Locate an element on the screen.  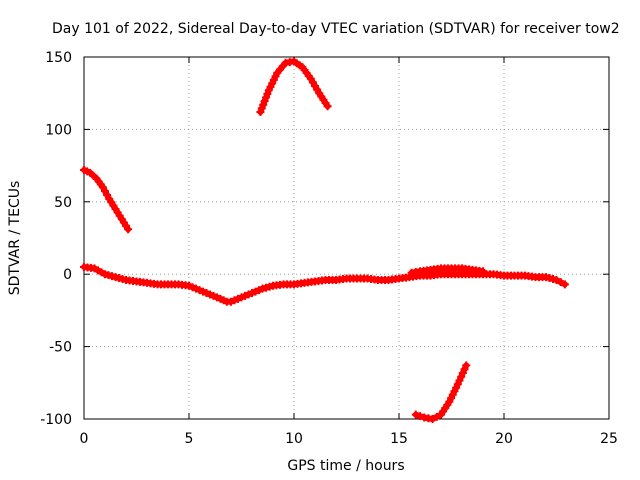
y-tick-label: 0 is located at coordinates (67, 275).